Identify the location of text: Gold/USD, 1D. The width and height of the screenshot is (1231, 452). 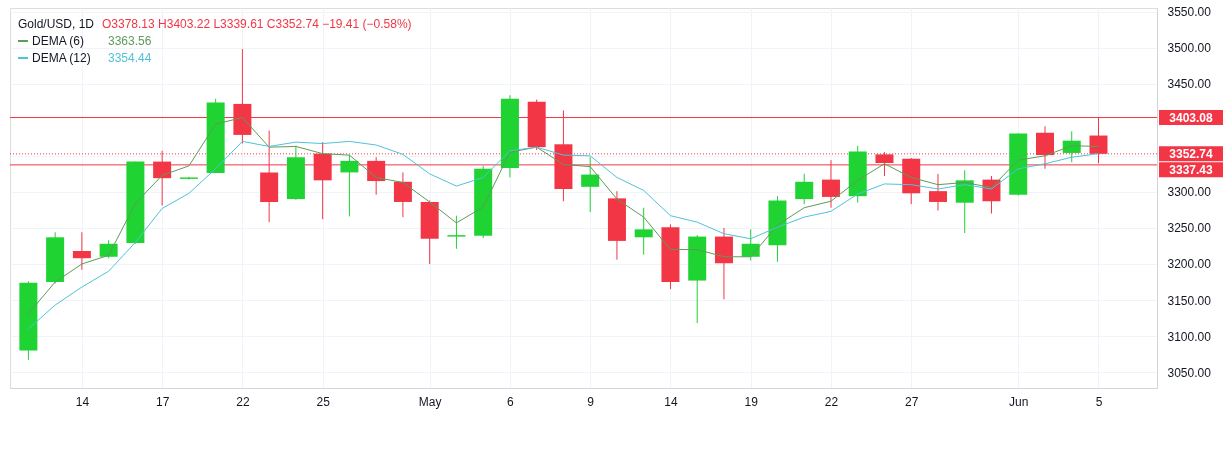
(56, 24).